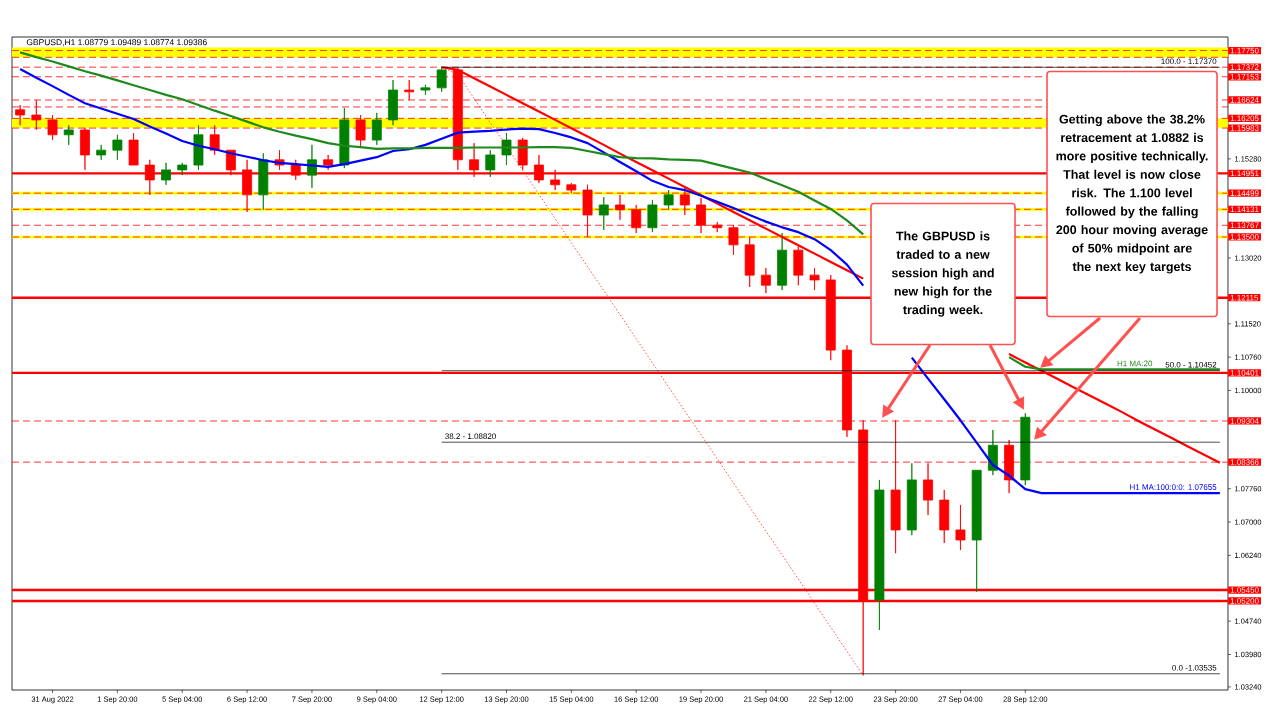 The image size is (1284, 721). I want to click on chart-title: GBPUSD,H1 1.08779 1.09489 1.08774 1.09386, so click(116, 43).